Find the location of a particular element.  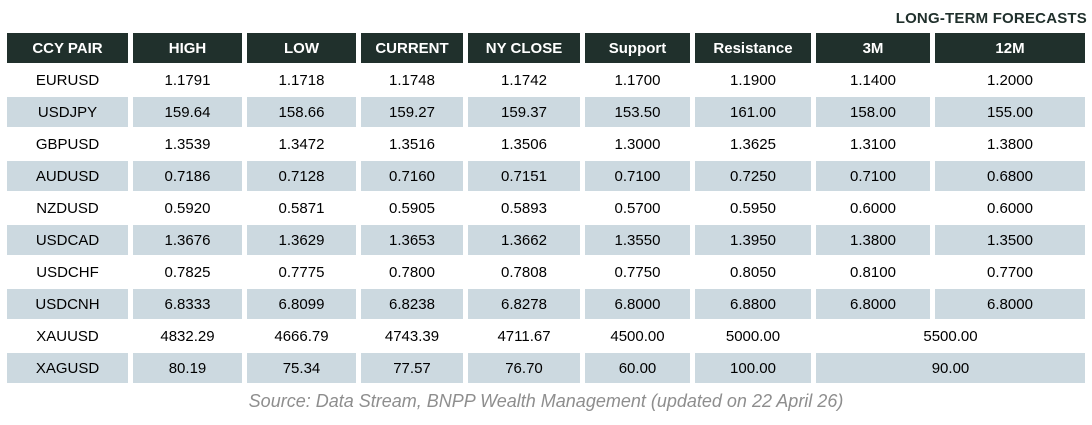

value-cell: 0.5950 is located at coordinates (753, 208).